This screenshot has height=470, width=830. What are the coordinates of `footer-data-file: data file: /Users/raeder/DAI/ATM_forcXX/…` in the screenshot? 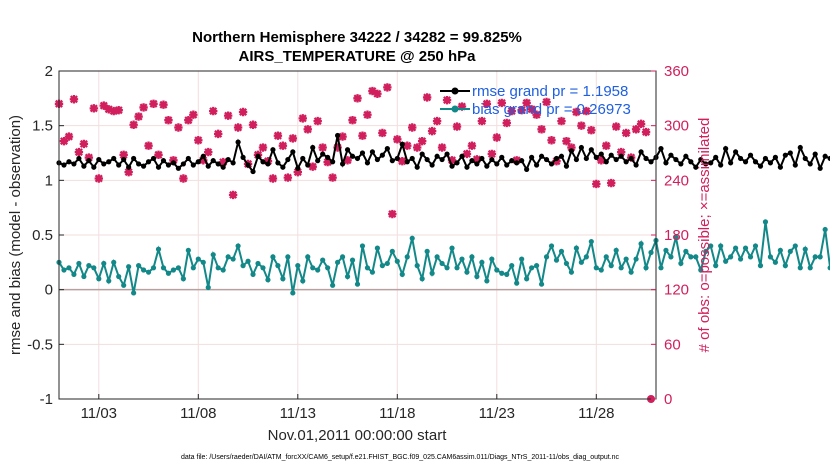 It's located at (400, 457).